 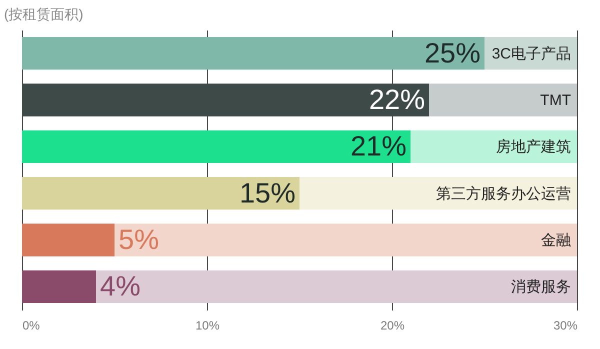 I want to click on x-tick-label: 0%, so click(x=31, y=325).